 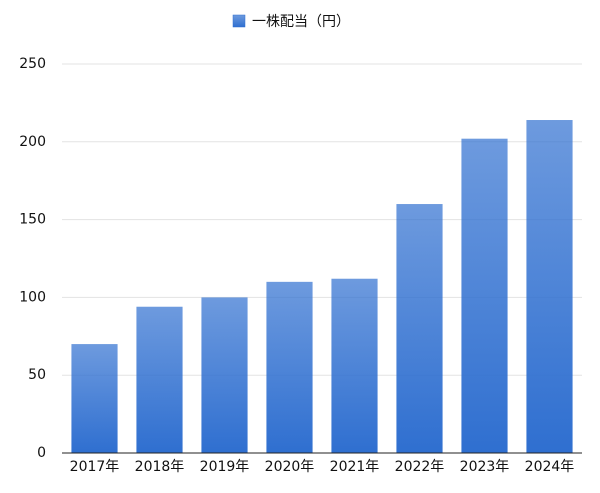 I want to click on y-tick-label: 250, so click(x=32, y=64).